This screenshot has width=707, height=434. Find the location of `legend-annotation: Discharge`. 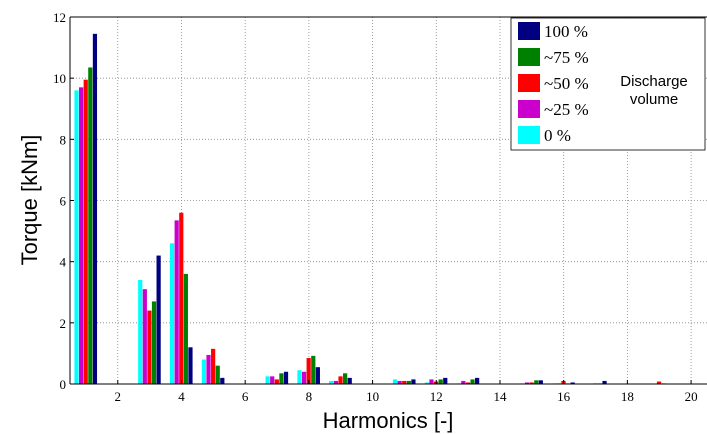

legend-annotation: Discharge is located at coordinates (654, 81).